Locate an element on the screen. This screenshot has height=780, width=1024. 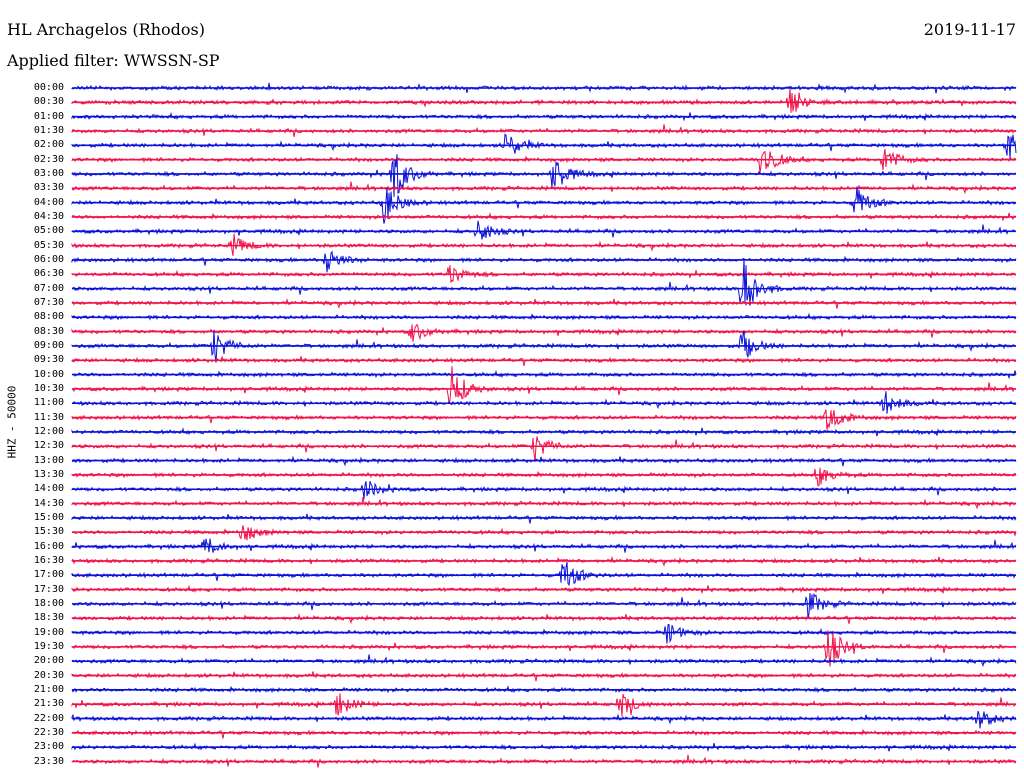
row-time-label: 00:00 is located at coordinates (48, 87).